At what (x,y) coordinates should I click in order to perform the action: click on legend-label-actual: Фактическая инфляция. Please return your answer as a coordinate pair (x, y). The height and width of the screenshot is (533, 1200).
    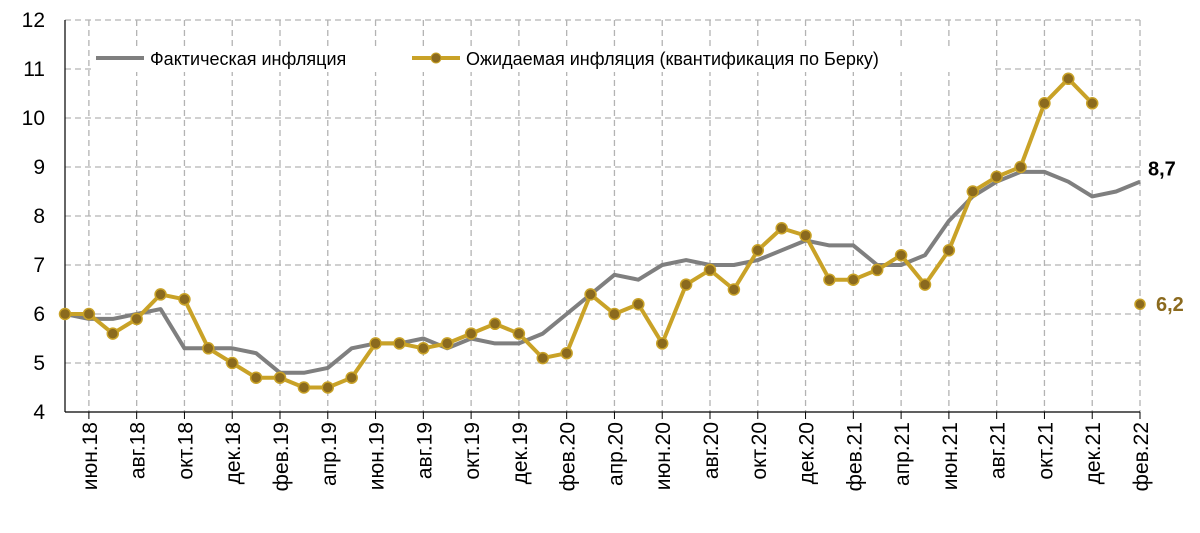
    Looking at the image, I should click on (248, 59).